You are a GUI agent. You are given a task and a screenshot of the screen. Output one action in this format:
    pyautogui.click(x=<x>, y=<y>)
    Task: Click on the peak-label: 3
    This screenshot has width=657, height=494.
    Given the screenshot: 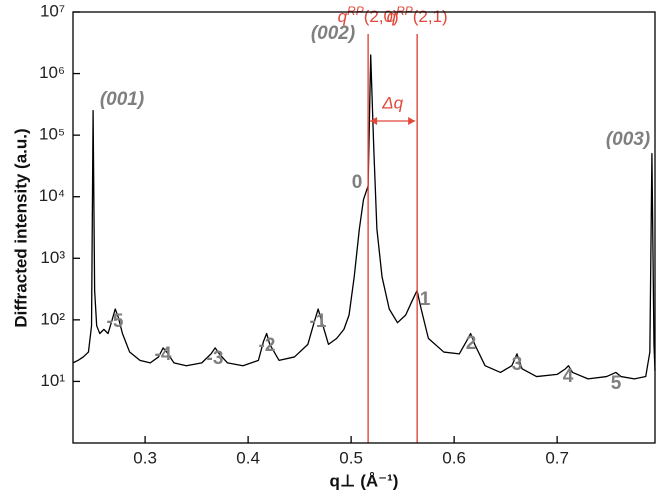 What is the action you would take?
    pyautogui.click(x=517, y=364)
    